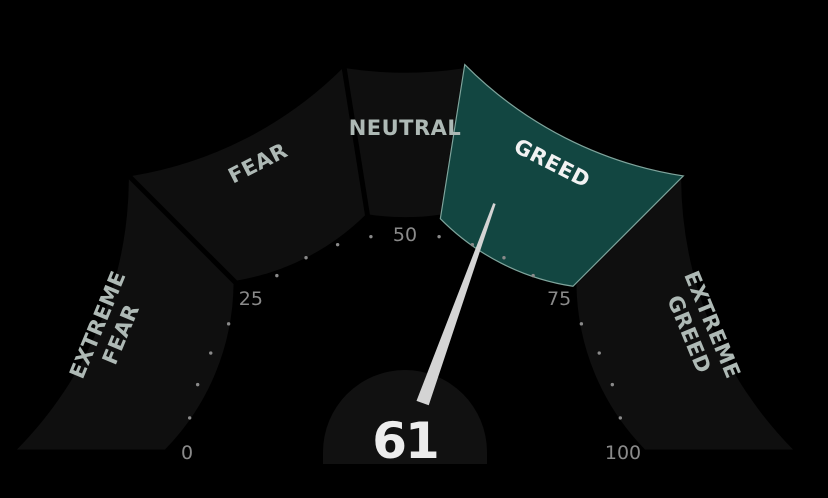 The width and height of the screenshot is (828, 498). What do you see at coordinates (405, 143) in the screenshot?
I see `segment-neutral` at bounding box center [405, 143].